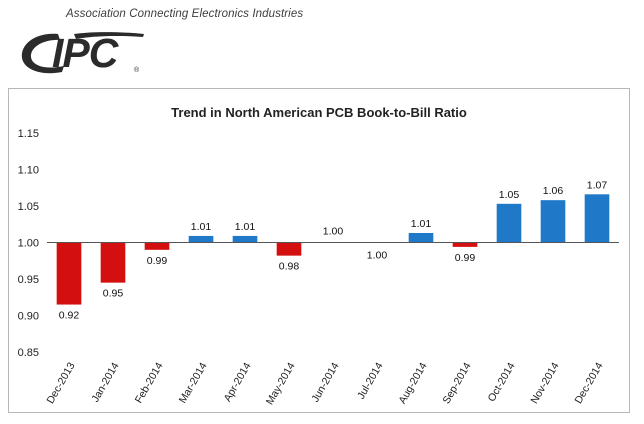 The width and height of the screenshot is (644, 424). I want to click on data-label: 0.95, so click(113, 294).